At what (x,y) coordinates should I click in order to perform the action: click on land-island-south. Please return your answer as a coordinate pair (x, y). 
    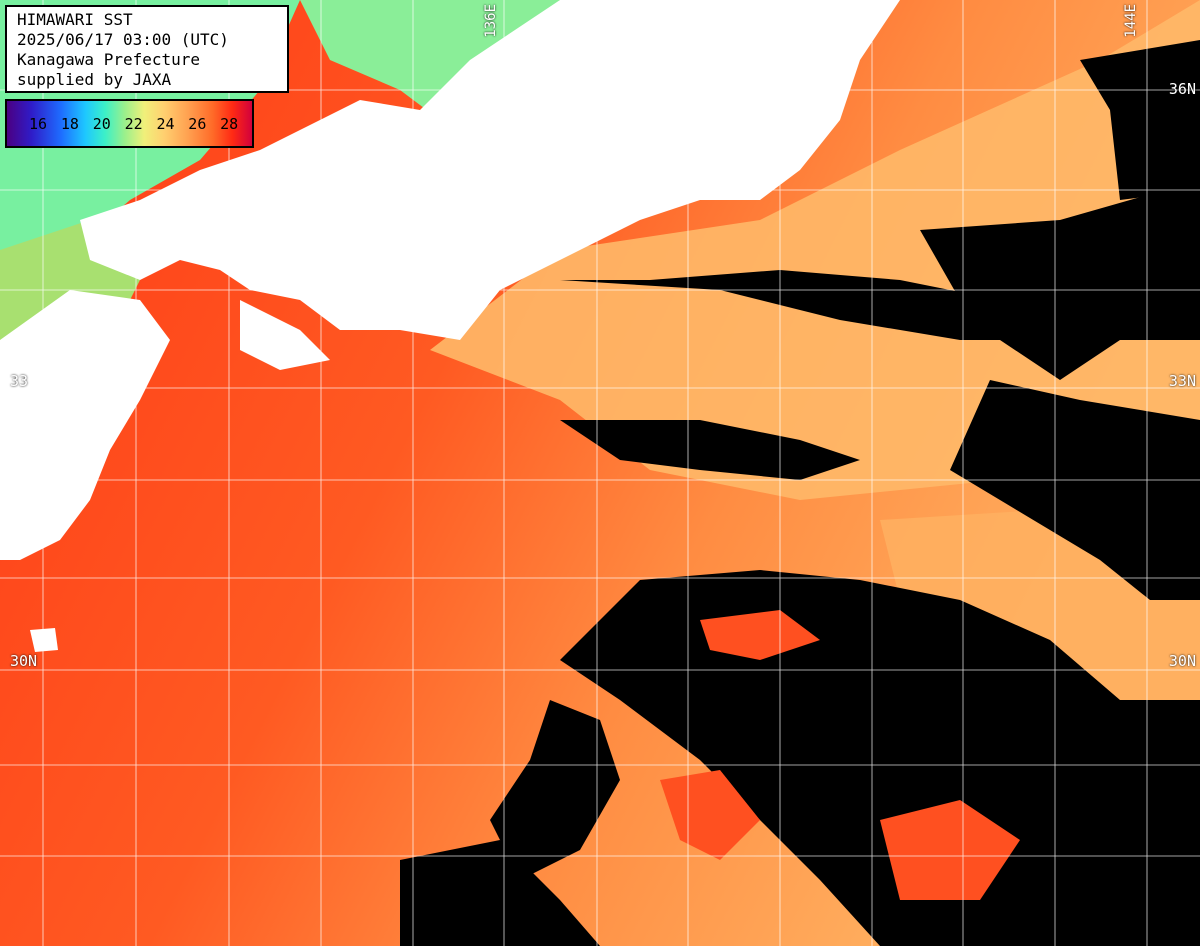
    Looking at the image, I should click on (44, 640).